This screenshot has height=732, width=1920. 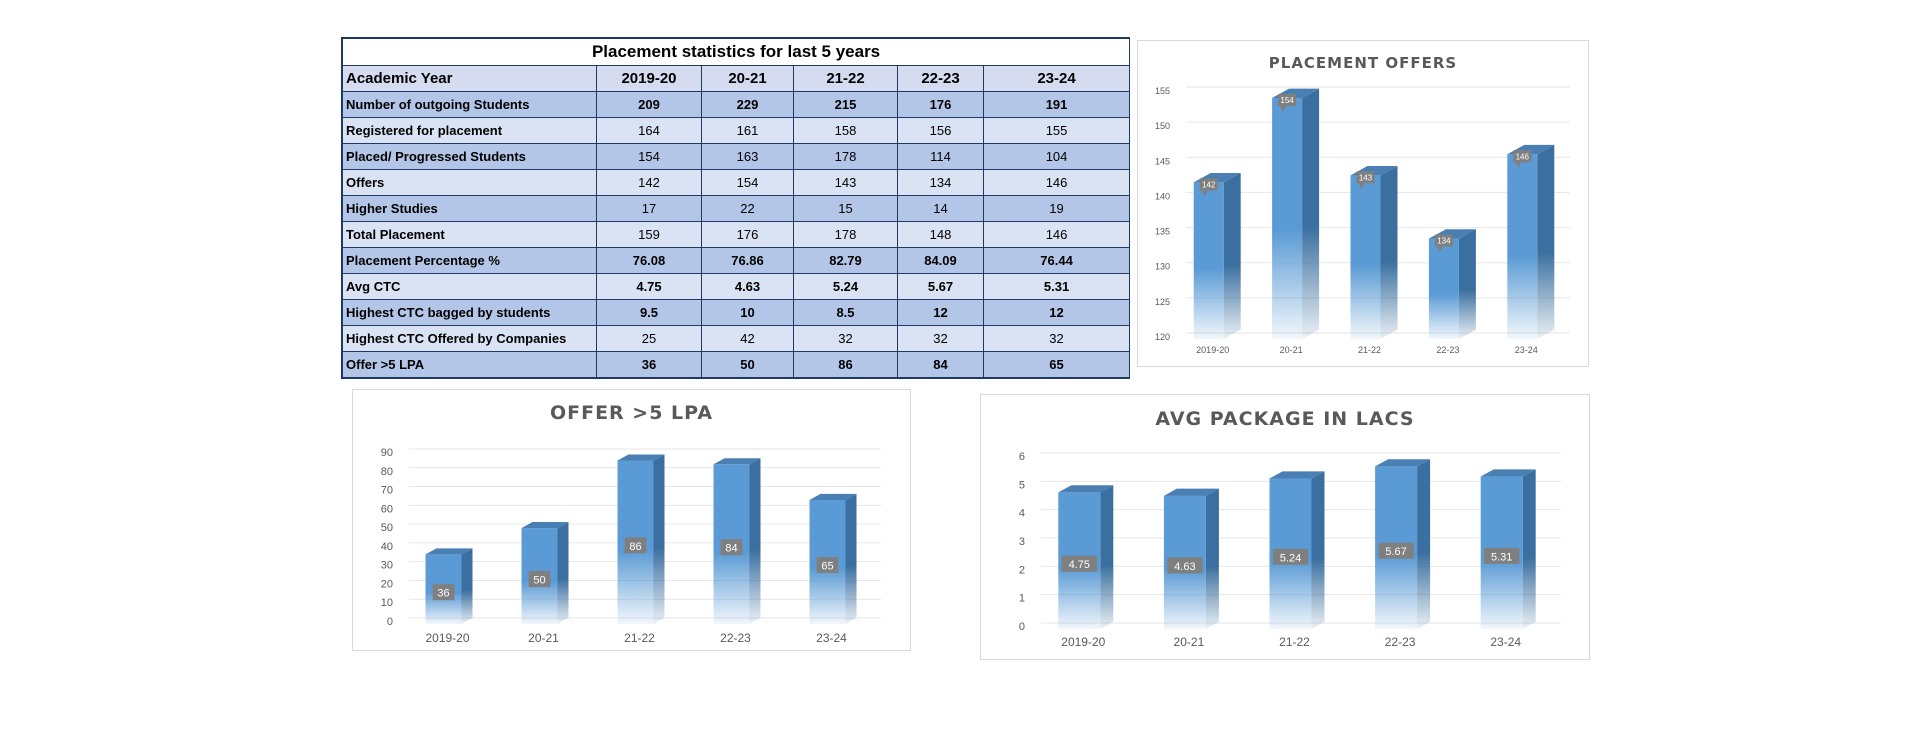 What do you see at coordinates (845, 364) in the screenshot?
I see `table-cell: 86` at bounding box center [845, 364].